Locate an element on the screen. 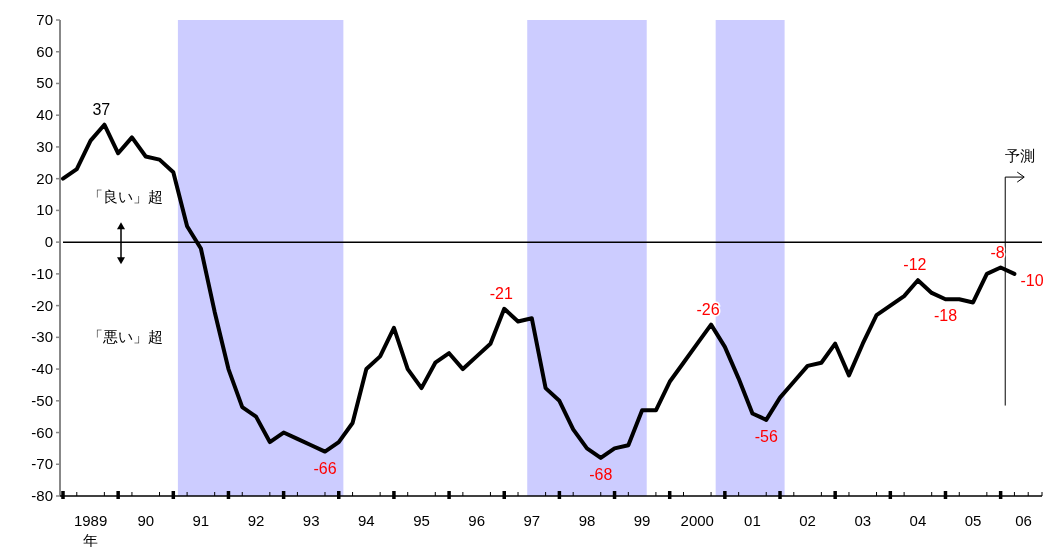 This screenshot has width=1054, height=547. y-tick-label: 10 is located at coordinates (44, 210).